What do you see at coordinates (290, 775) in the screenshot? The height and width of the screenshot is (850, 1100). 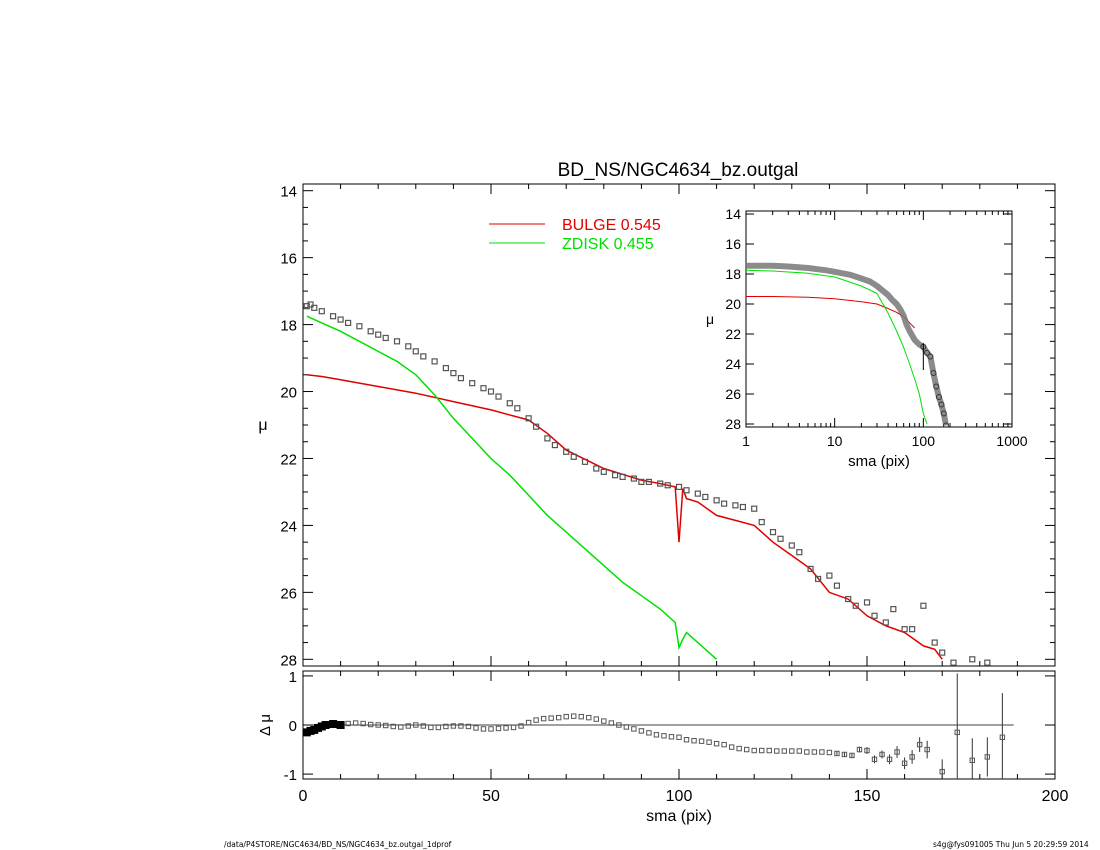 I see `y-tick-label: -1` at bounding box center [290, 775].